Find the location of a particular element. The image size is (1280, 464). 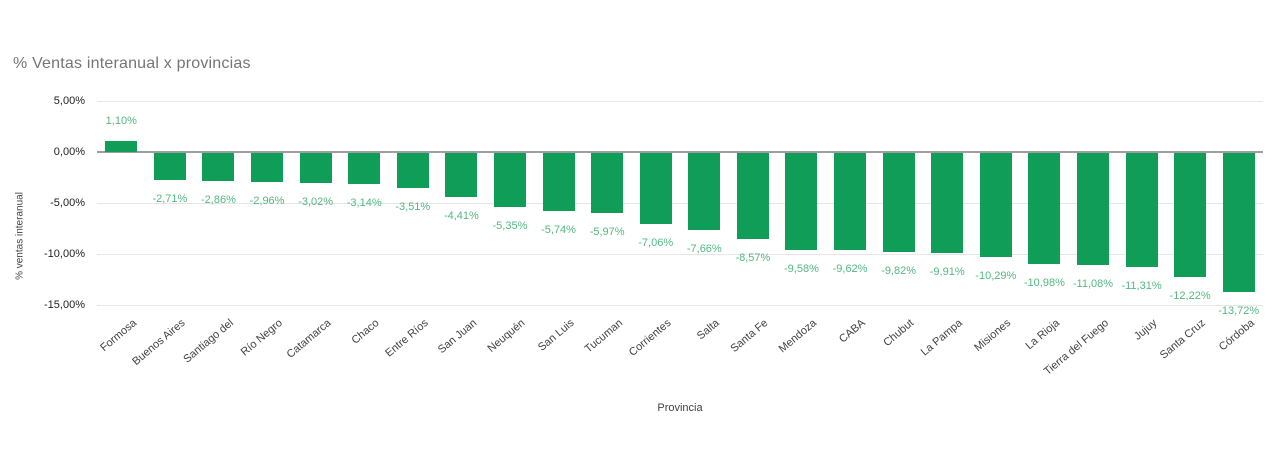

bar-value-label: -12,22% is located at coordinates (1190, 295).